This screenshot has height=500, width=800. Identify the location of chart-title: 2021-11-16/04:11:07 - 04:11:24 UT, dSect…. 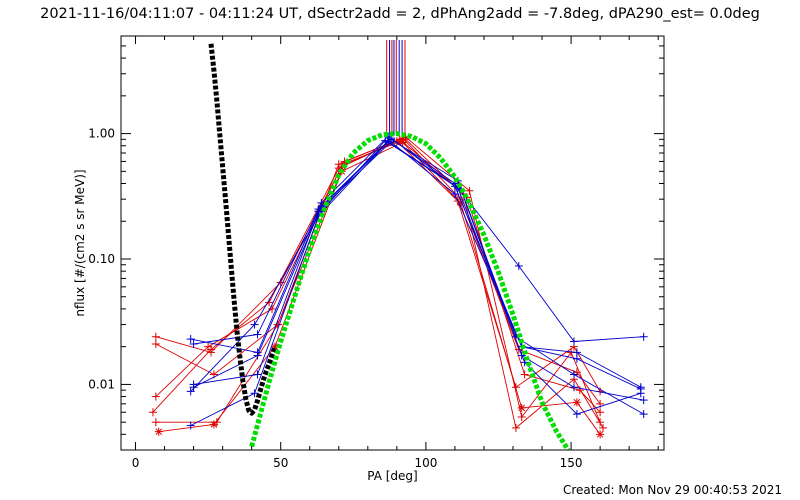
(400, 14).